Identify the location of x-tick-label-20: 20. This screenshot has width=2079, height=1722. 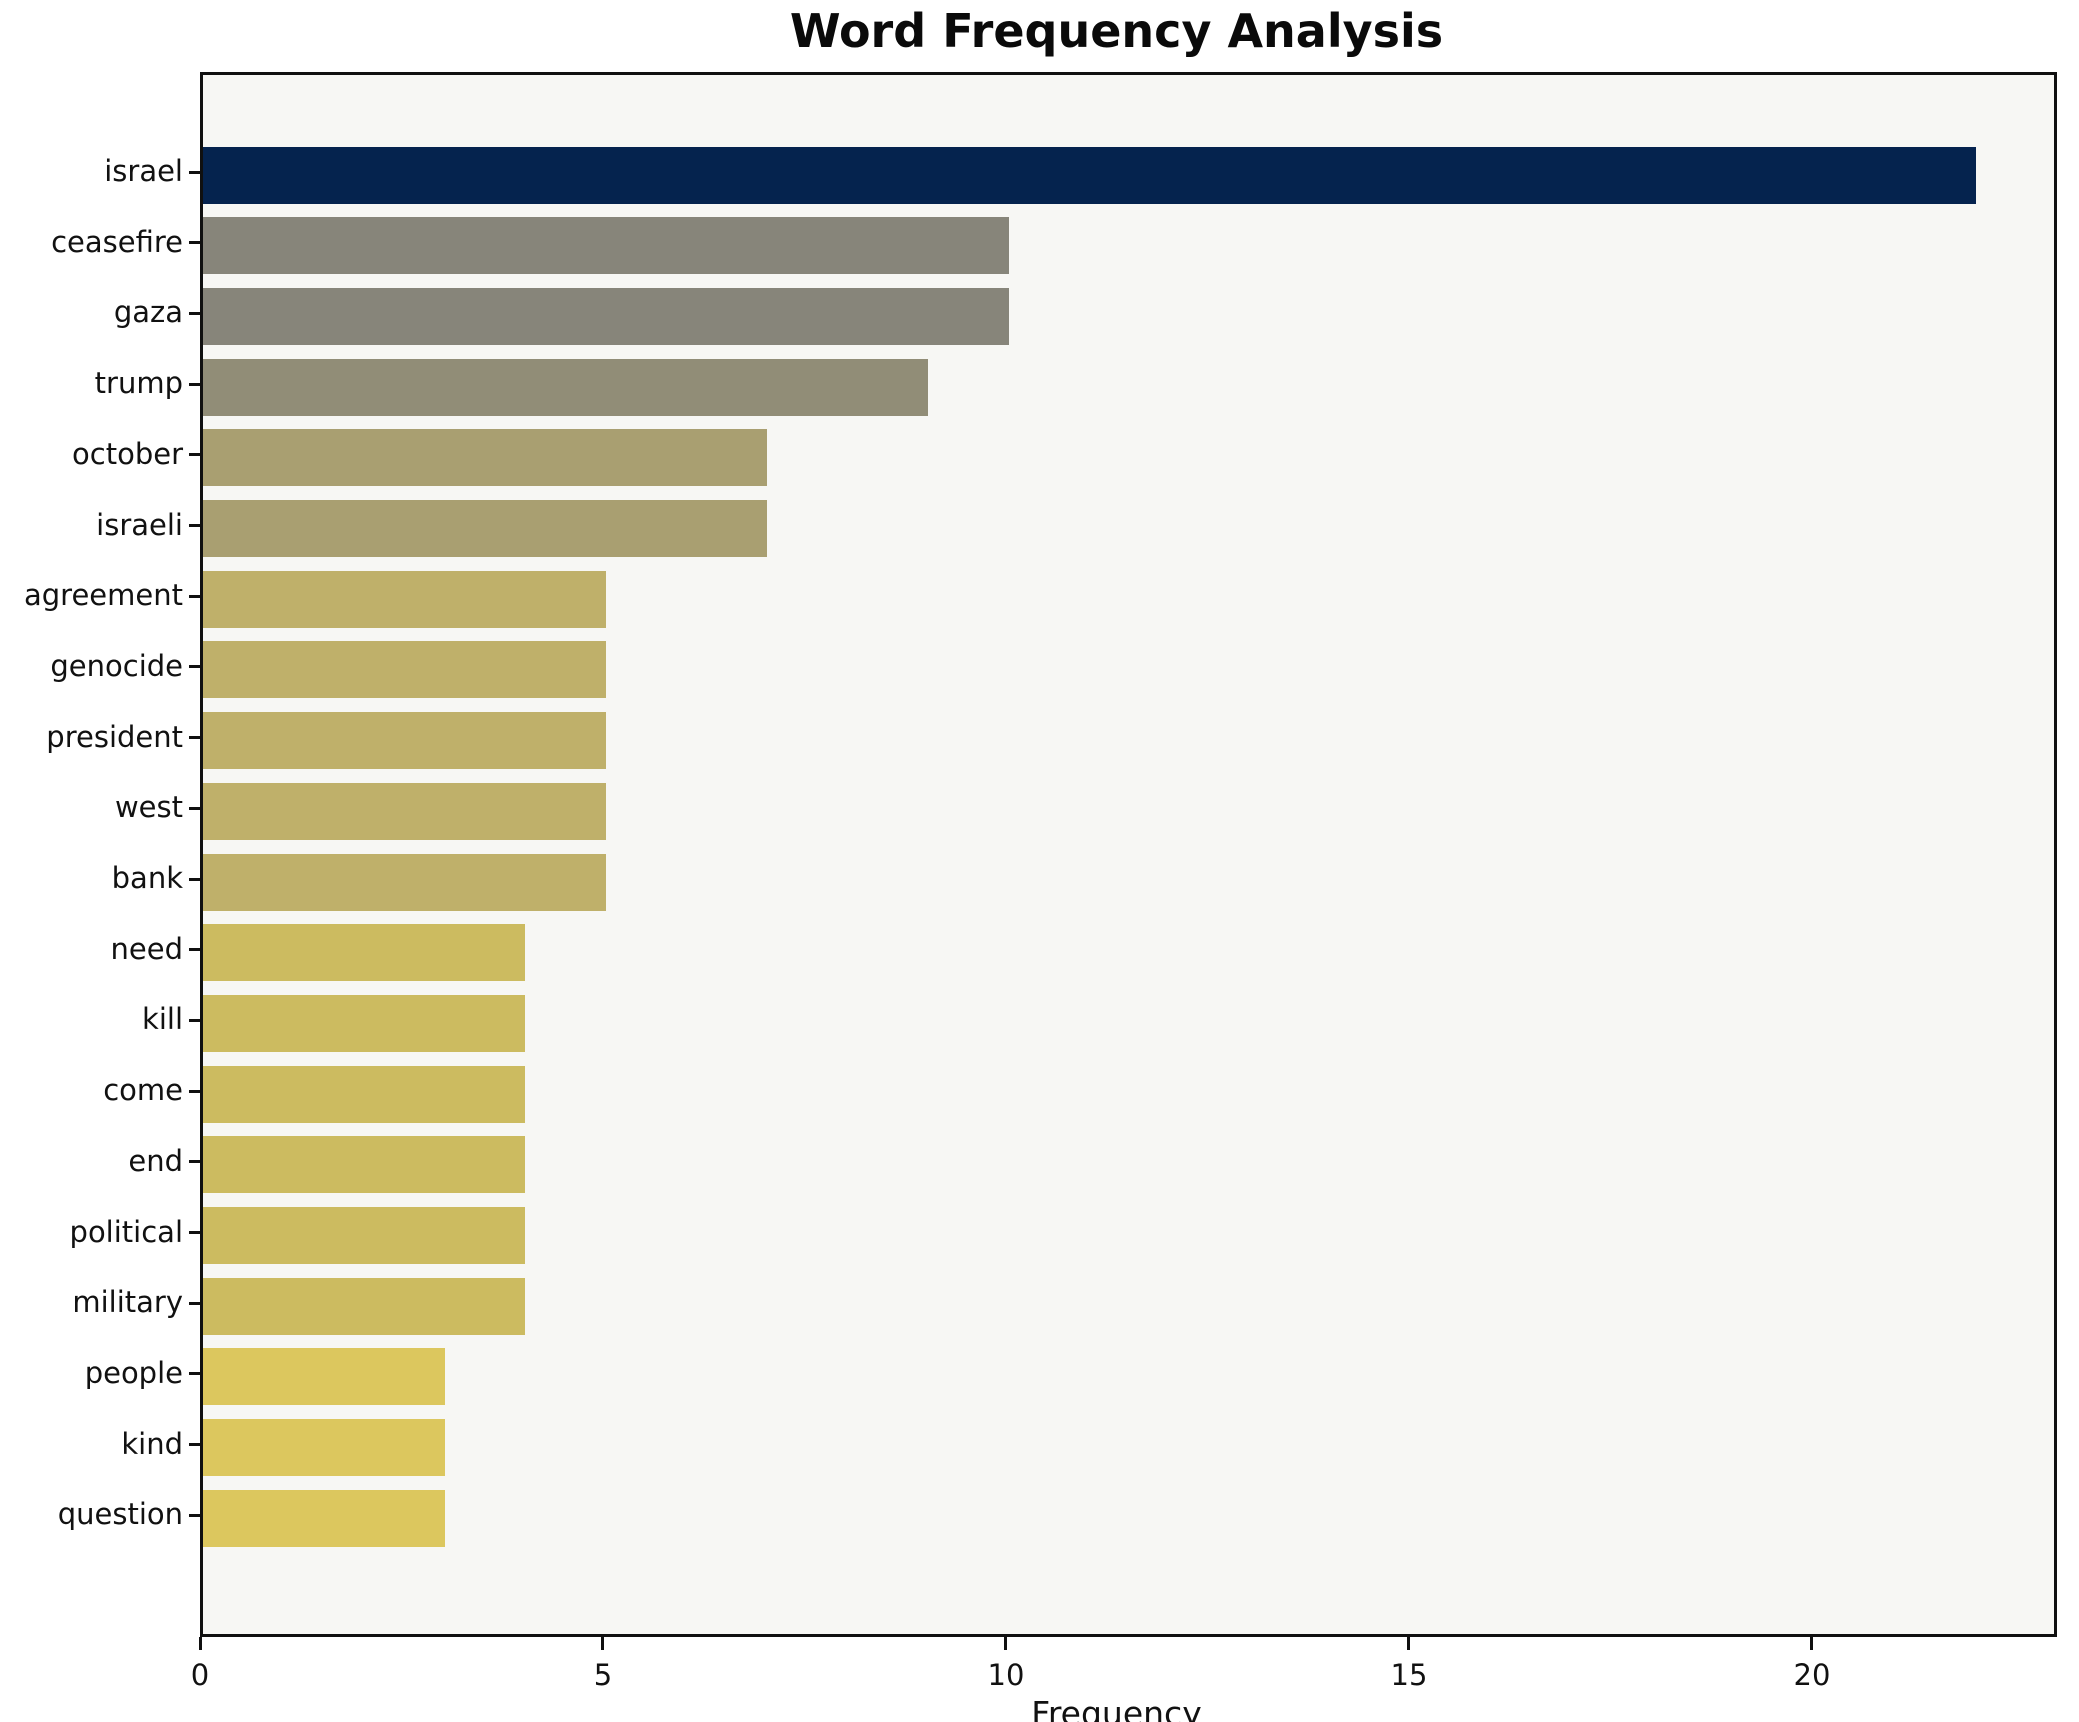
(1812, 1675).